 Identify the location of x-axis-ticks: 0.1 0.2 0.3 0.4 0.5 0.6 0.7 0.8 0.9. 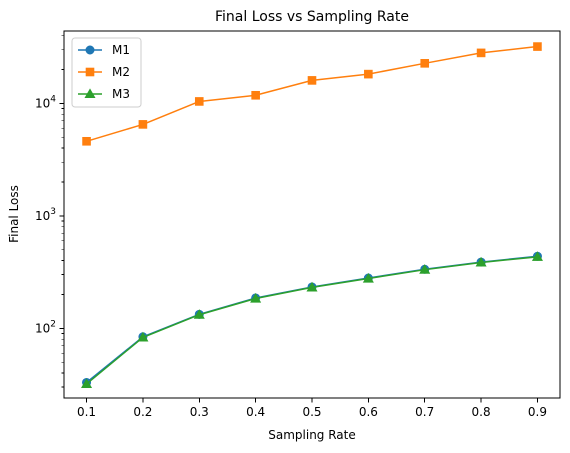
(312, 408).